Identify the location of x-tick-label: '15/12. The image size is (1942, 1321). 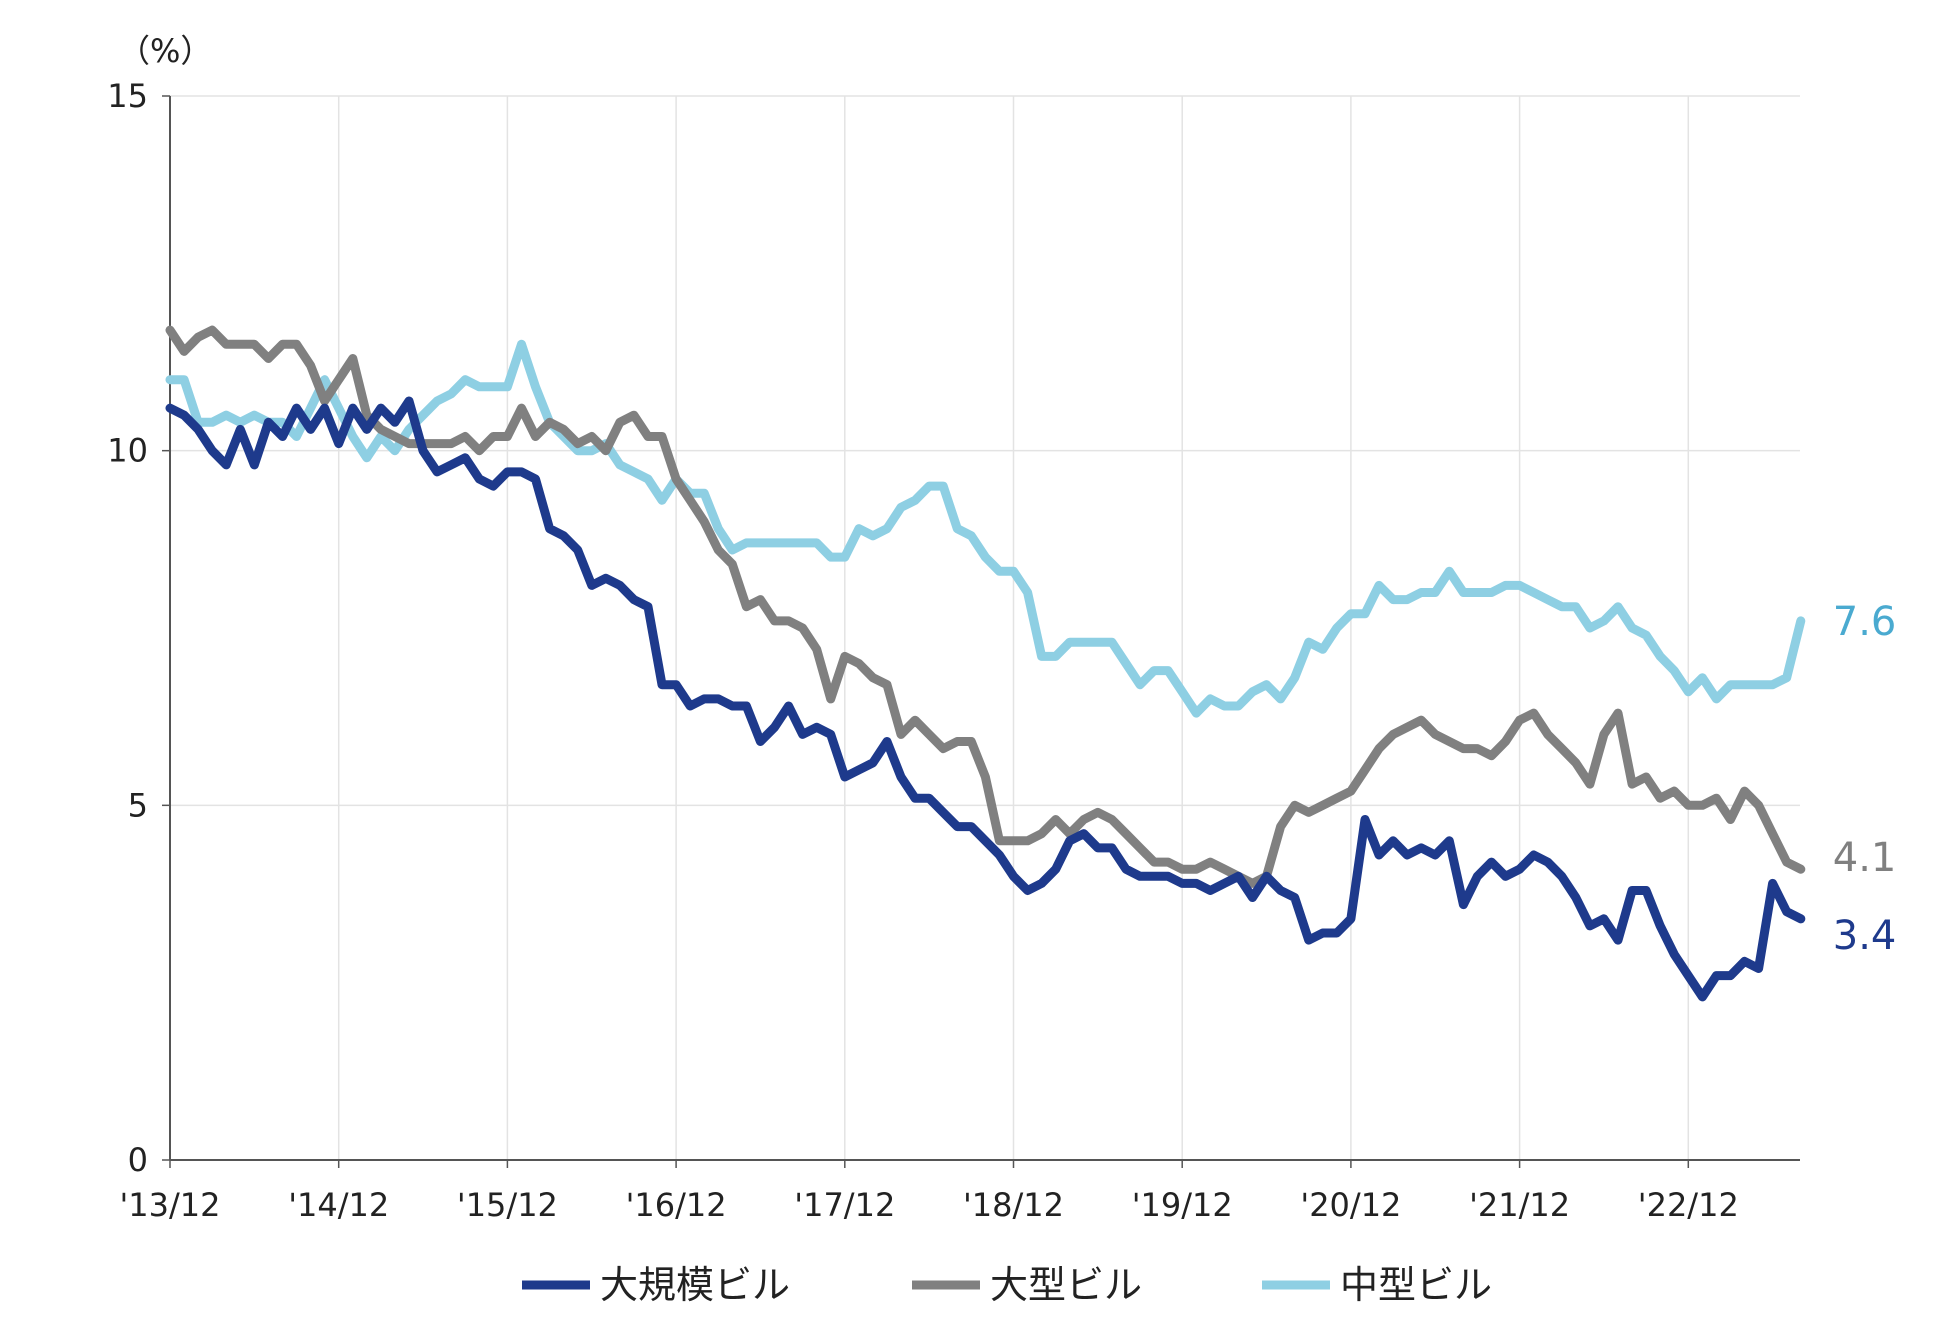
(507, 1205).